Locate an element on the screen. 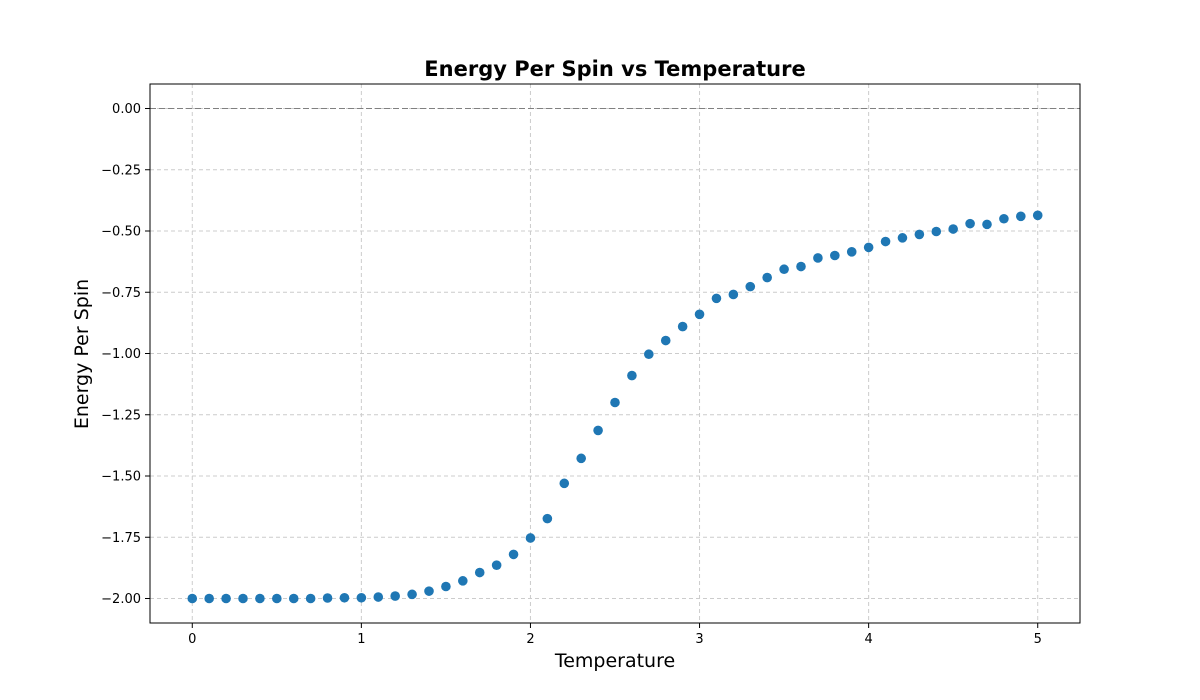 The image size is (1200, 700). x-tick-label: 2 is located at coordinates (530, 639).